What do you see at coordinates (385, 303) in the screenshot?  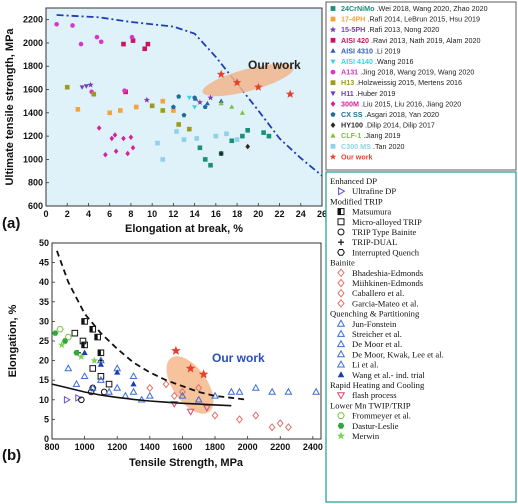 I see `chart-b-legend-entry: Garcia-Mateo et al.` at bounding box center [385, 303].